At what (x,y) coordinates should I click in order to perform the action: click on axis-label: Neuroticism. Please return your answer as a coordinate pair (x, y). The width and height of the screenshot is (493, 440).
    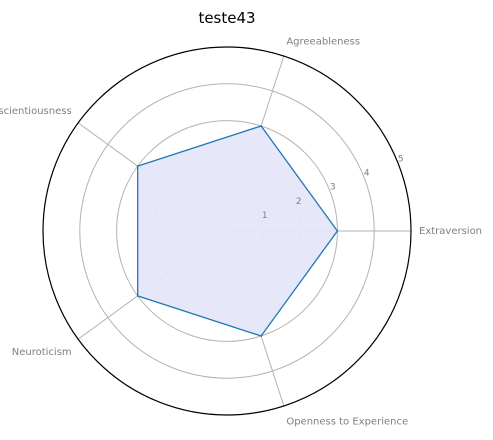
    Looking at the image, I should click on (42, 352).